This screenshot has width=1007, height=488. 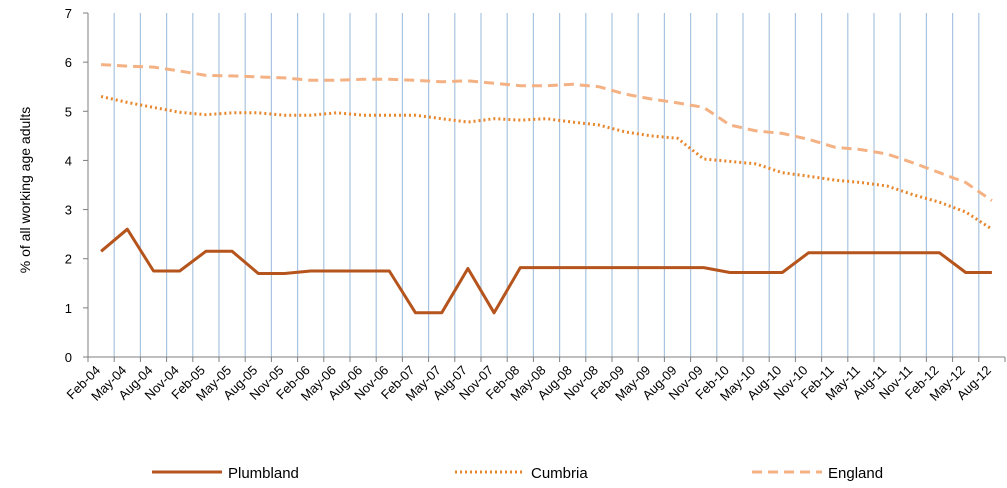 I want to click on y-tick-labels: 0 1 2 3 4 5 6 7, so click(x=76, y=185).